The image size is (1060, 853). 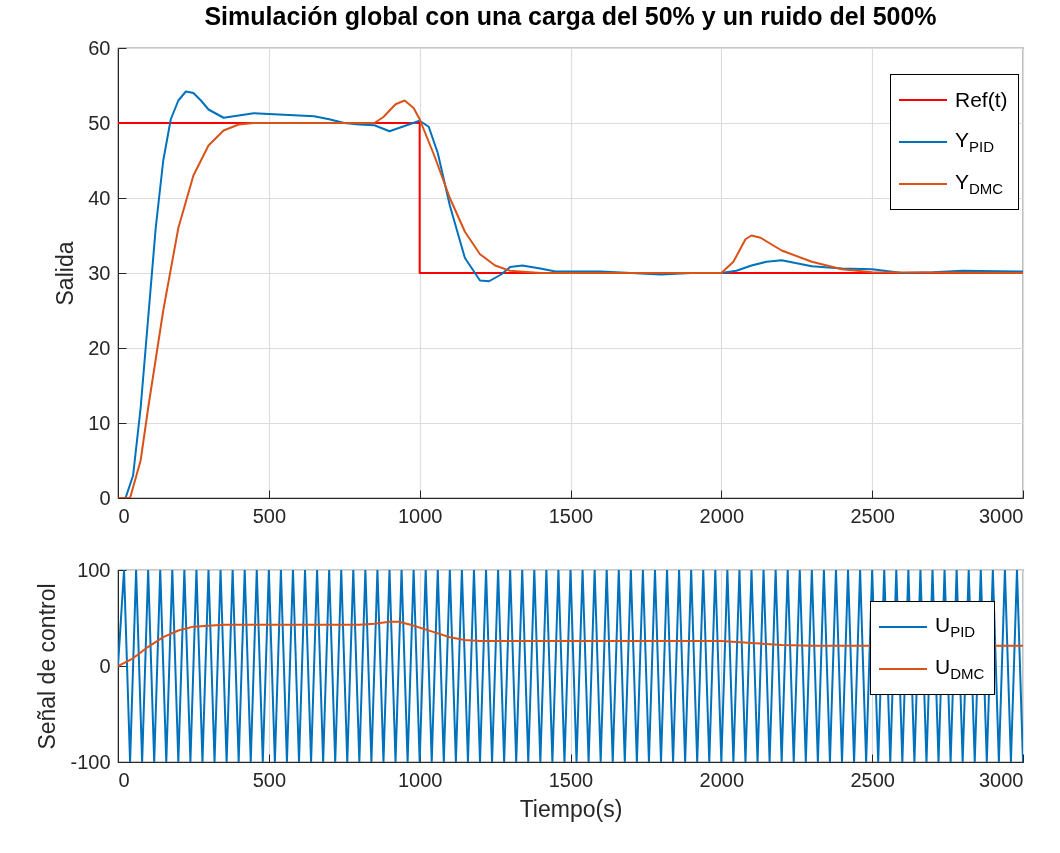 I want to click on legend-label: U$_{DMC}$, so click(x=960, y=669).